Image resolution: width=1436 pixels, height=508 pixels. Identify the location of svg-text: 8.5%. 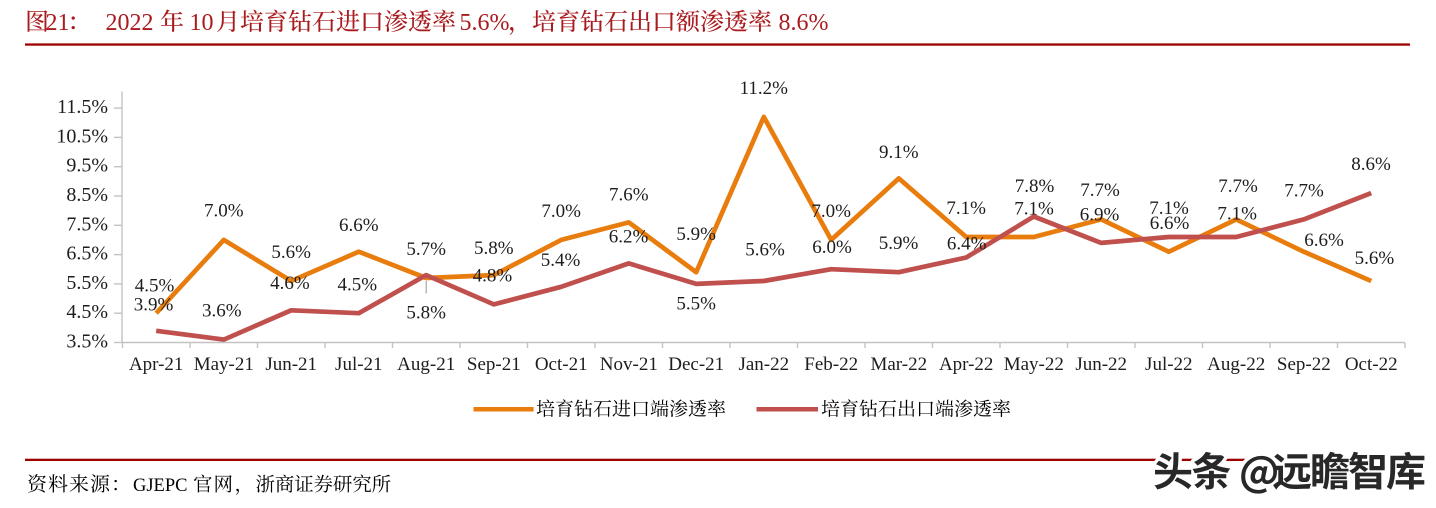
(87, 195).